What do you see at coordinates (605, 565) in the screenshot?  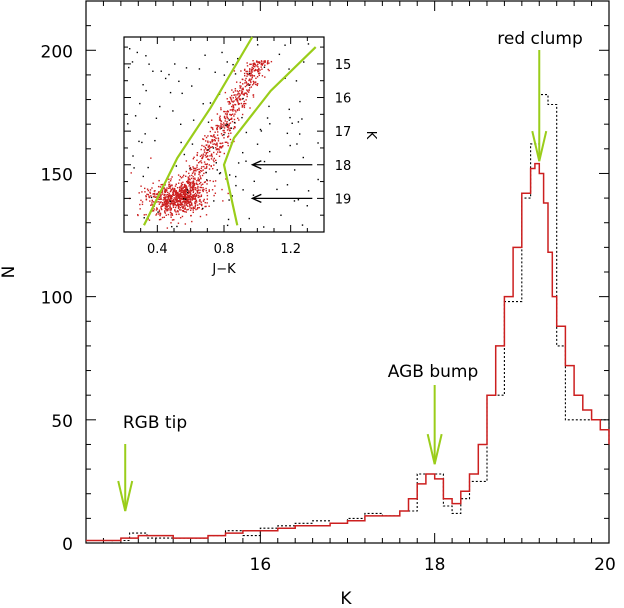 I see `x-tick-label: 20` at bounding box center [605, 565].